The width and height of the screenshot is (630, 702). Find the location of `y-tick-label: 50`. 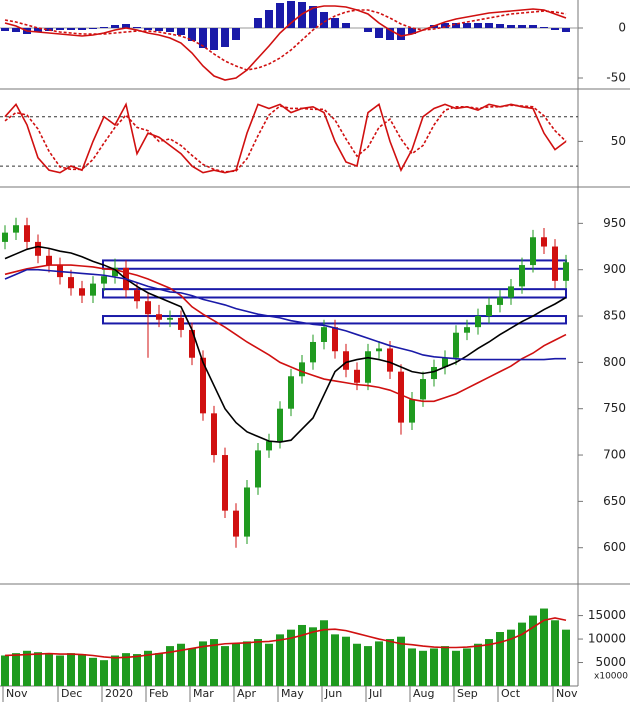

y-tick-label: 50 is located at coordinates (618, 141).